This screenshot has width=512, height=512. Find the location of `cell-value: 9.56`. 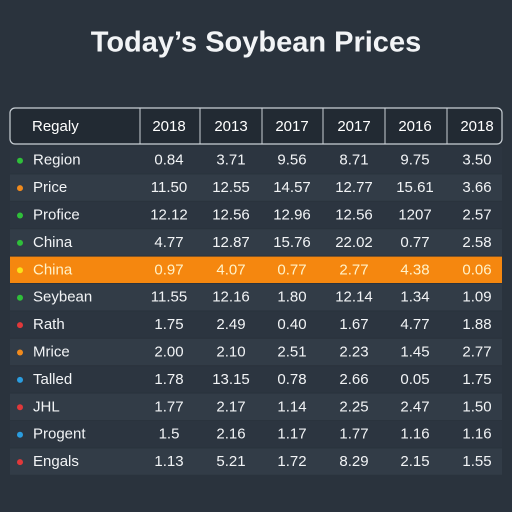

cell-value: 9.56 is located at coordinates (291, 160).